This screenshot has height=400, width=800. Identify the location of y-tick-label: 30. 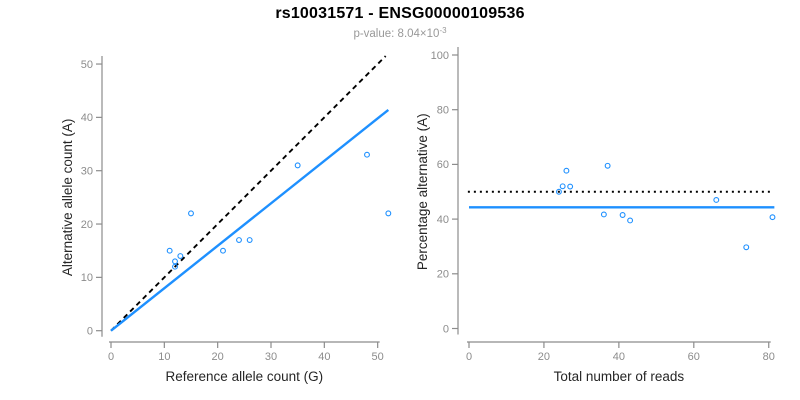
(87, 172).